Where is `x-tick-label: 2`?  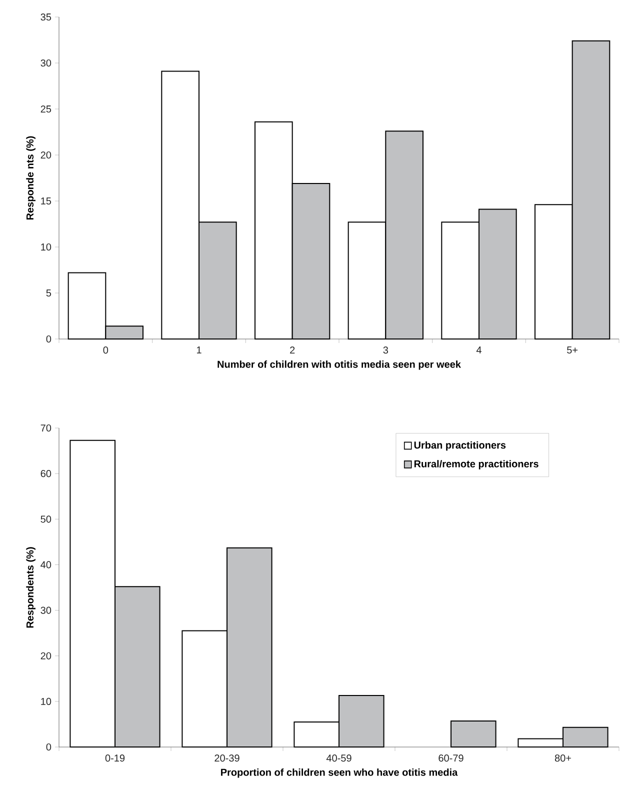
x-tick-label: 2 is located at coordinates (292, 350).